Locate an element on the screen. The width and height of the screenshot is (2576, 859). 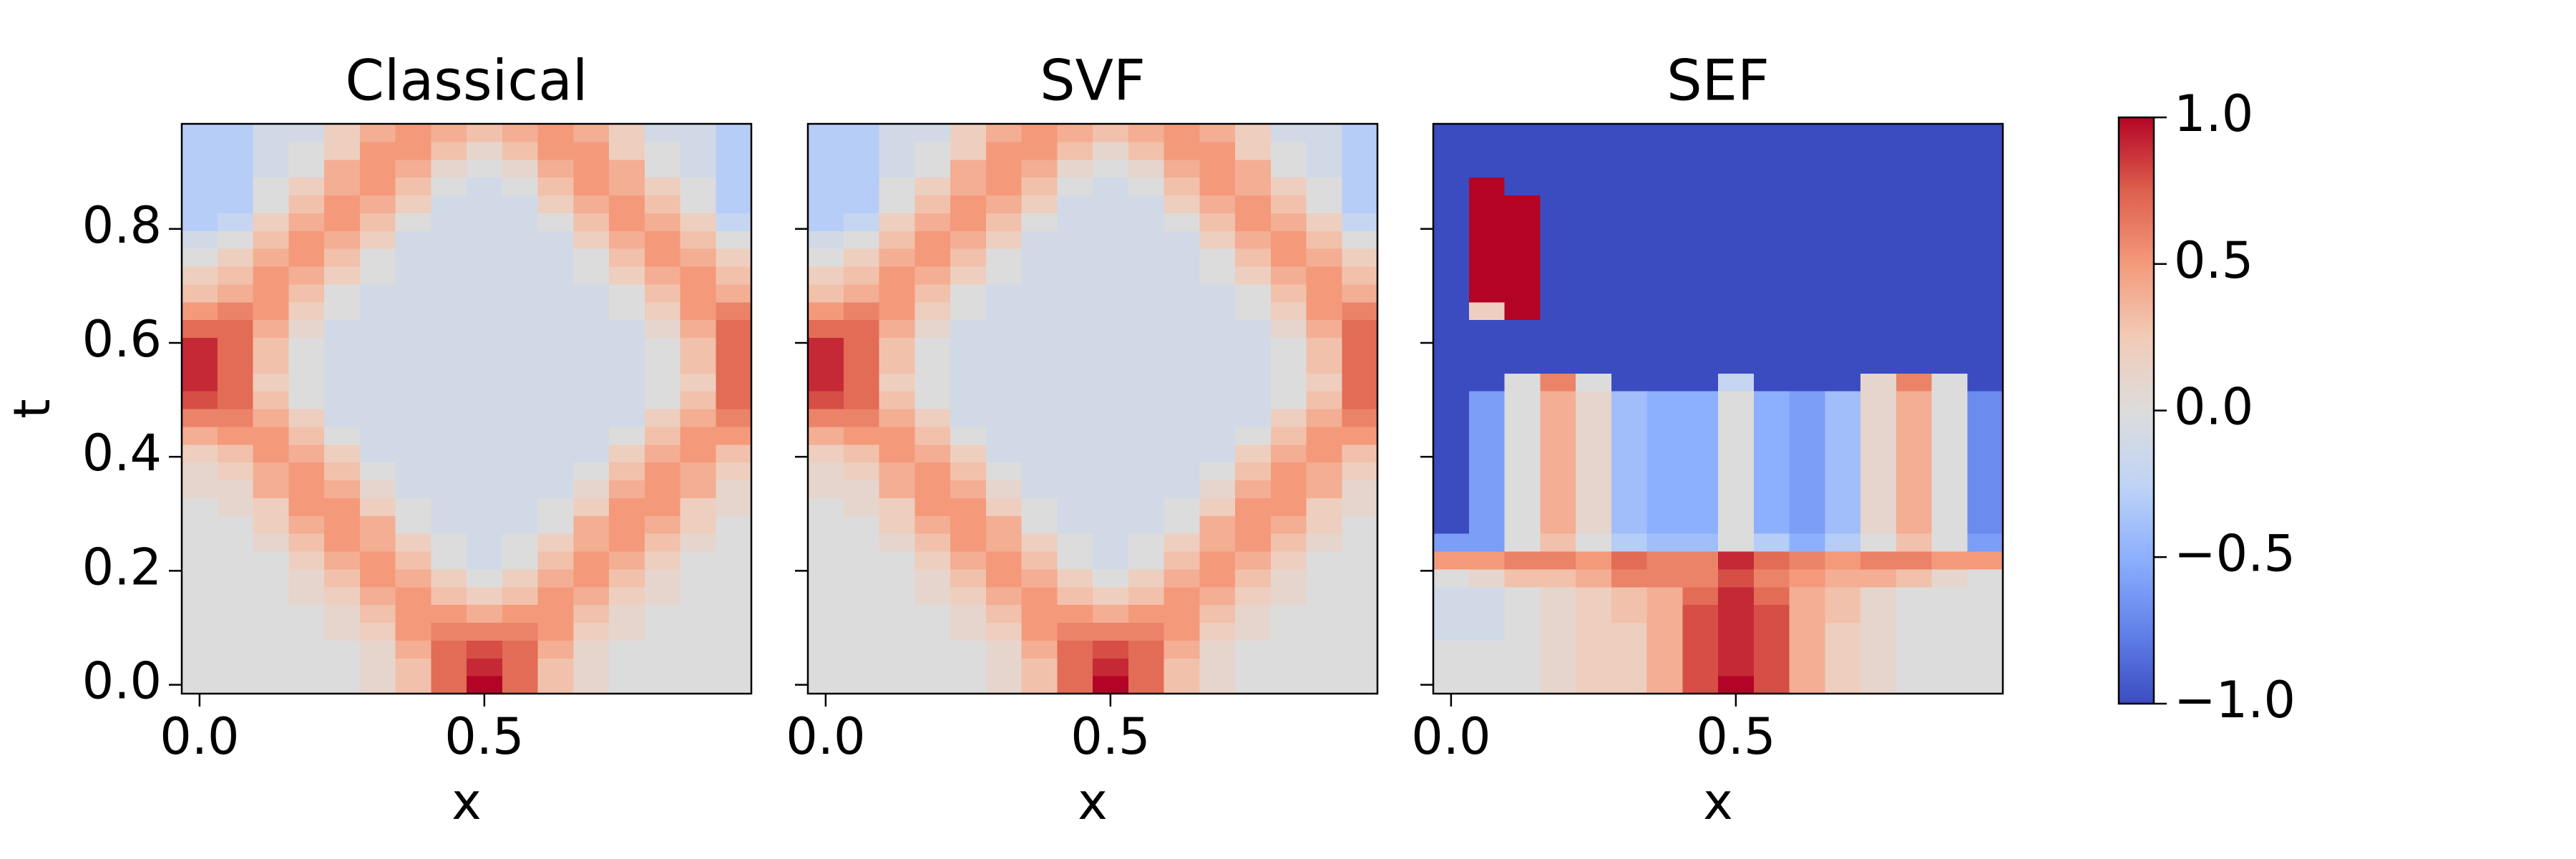
x-axis-label: x is located at coordinates (1717, 801).